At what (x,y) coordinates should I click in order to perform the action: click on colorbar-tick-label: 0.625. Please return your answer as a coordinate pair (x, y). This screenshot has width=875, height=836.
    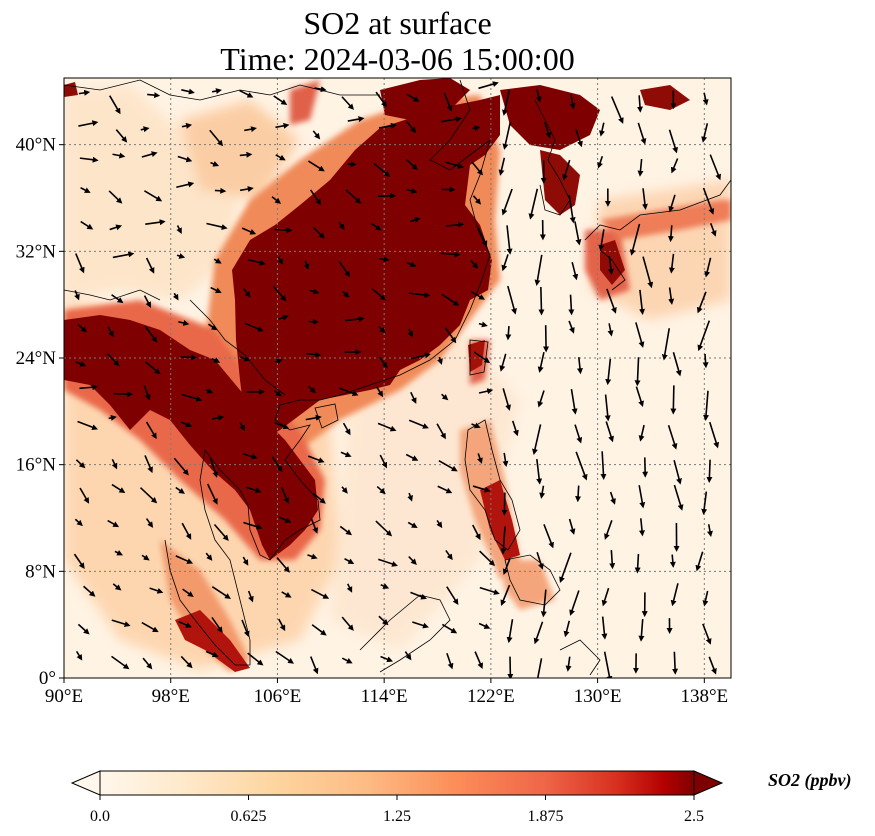
    Looking at the image, I should click on (249, 816).